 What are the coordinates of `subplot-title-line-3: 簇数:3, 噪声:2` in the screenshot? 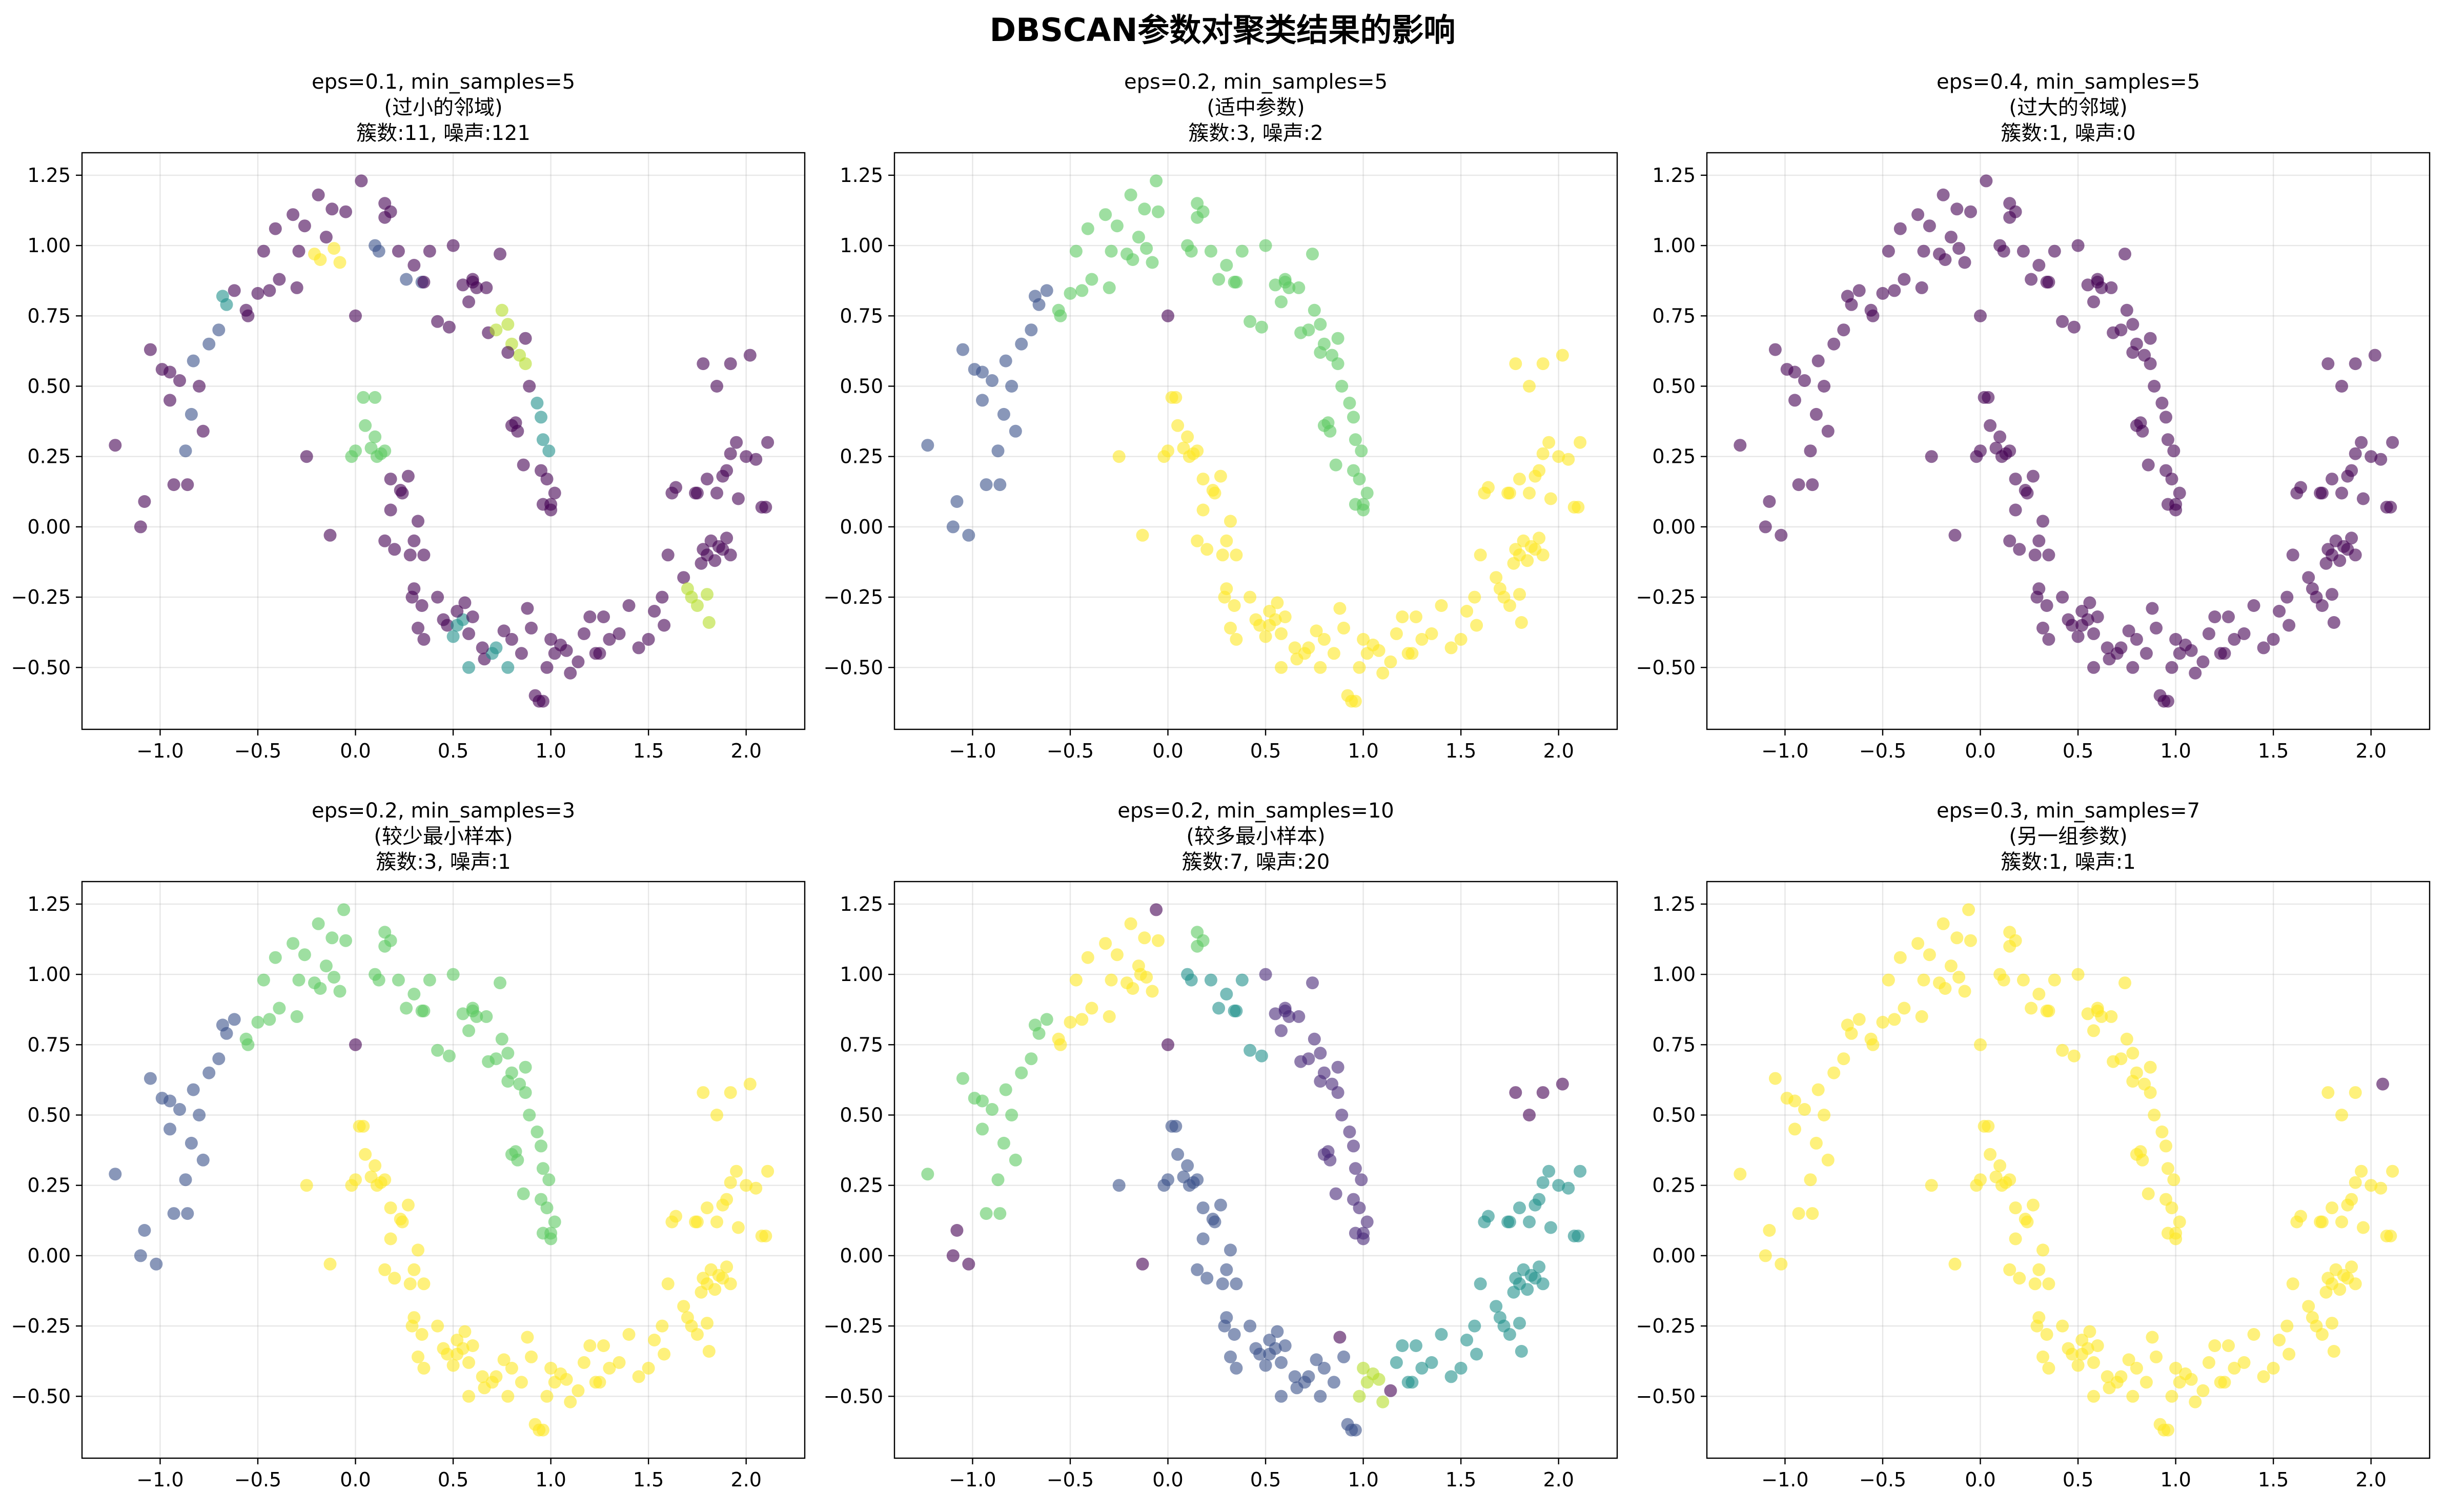 It's located at (1255, 133).